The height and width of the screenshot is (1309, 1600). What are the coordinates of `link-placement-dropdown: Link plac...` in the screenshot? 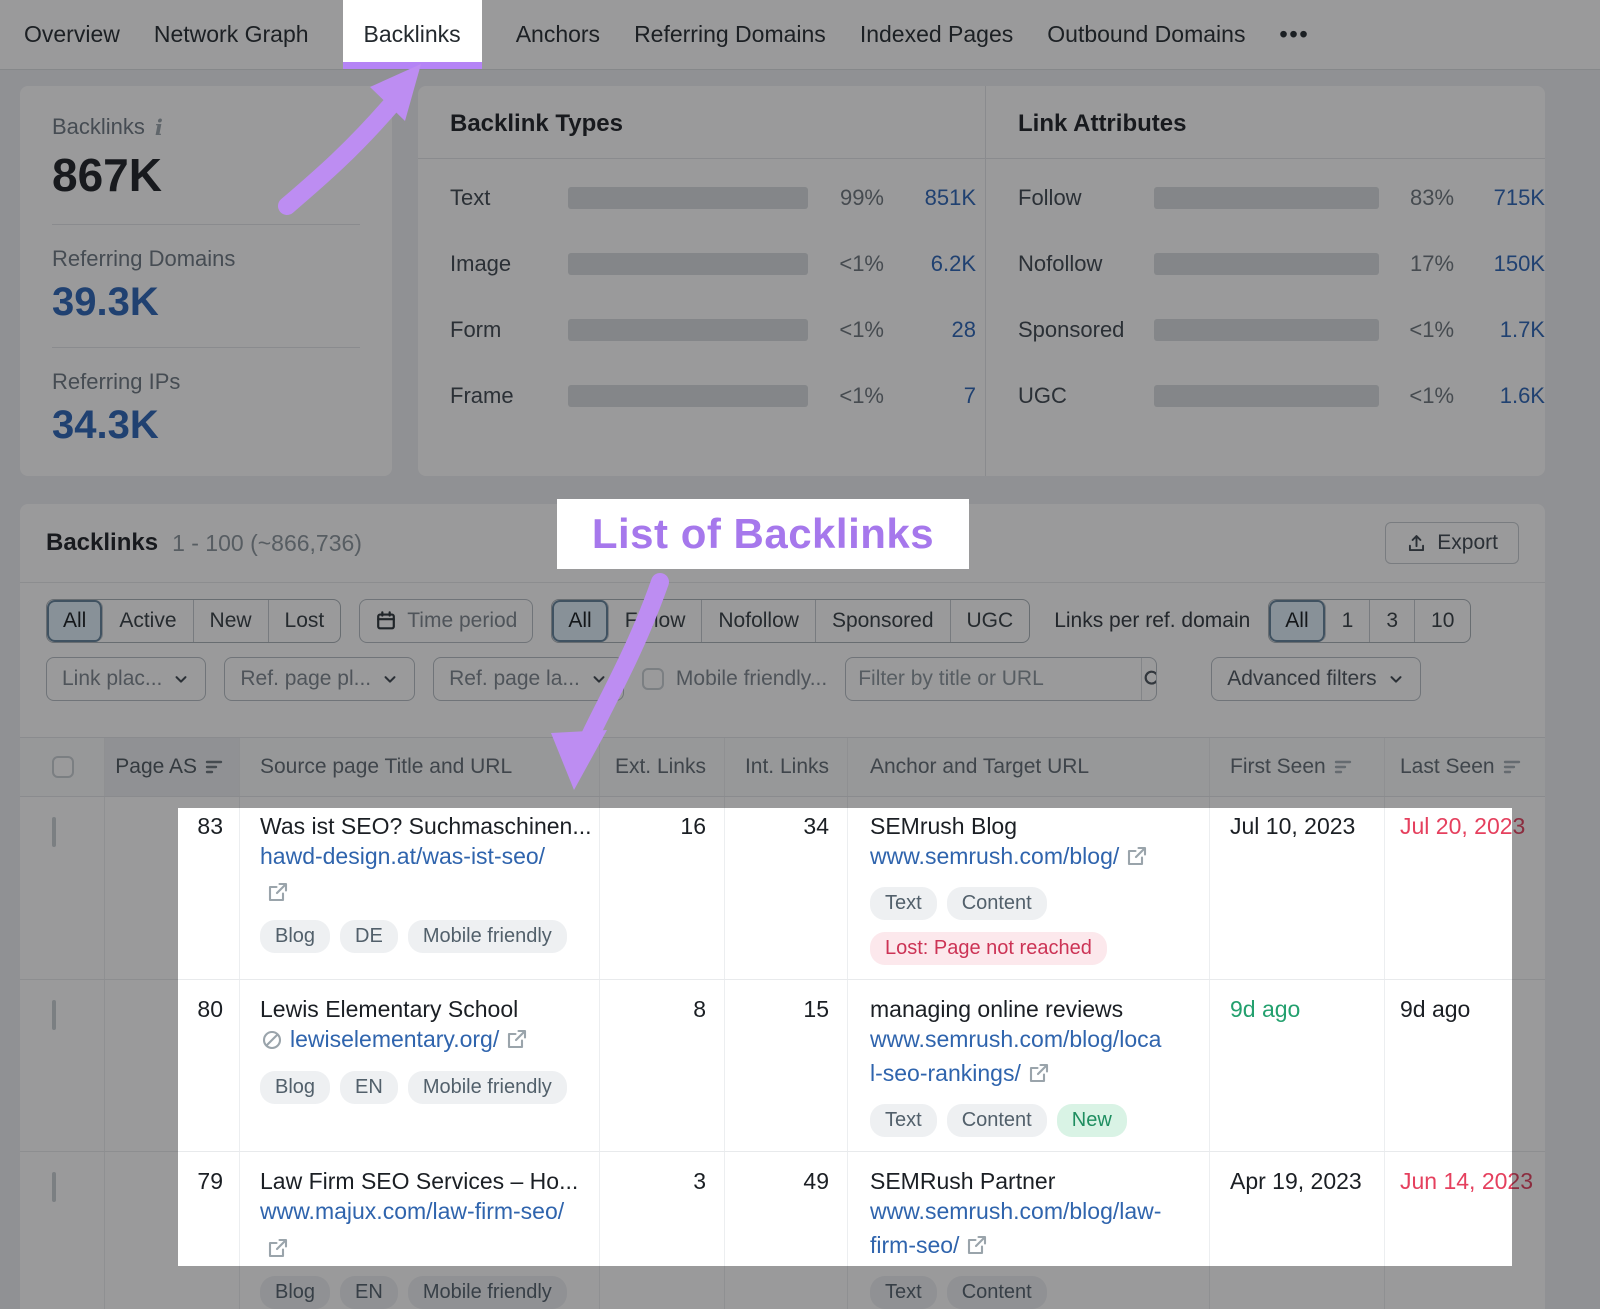 It's located at (126, 679).